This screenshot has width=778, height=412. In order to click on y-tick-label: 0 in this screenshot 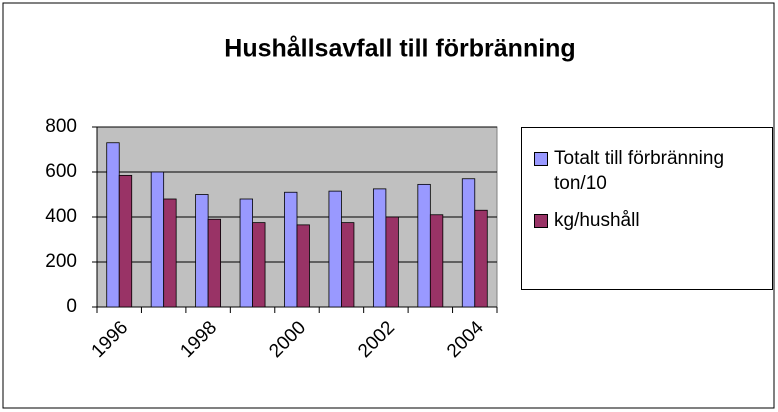, I will do `click(71, 306)`.